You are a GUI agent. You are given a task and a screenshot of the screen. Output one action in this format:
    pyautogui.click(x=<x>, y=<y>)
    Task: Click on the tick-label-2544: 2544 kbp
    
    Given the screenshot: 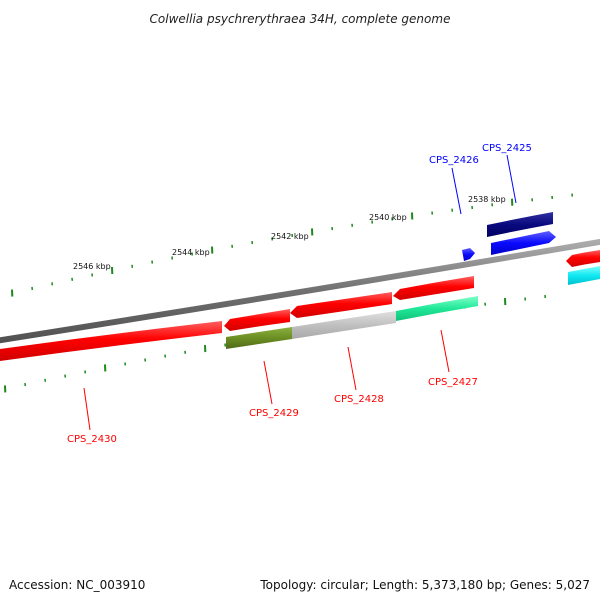 What is the action you would take?
    pyautogui.click(x=191, y=252)
    